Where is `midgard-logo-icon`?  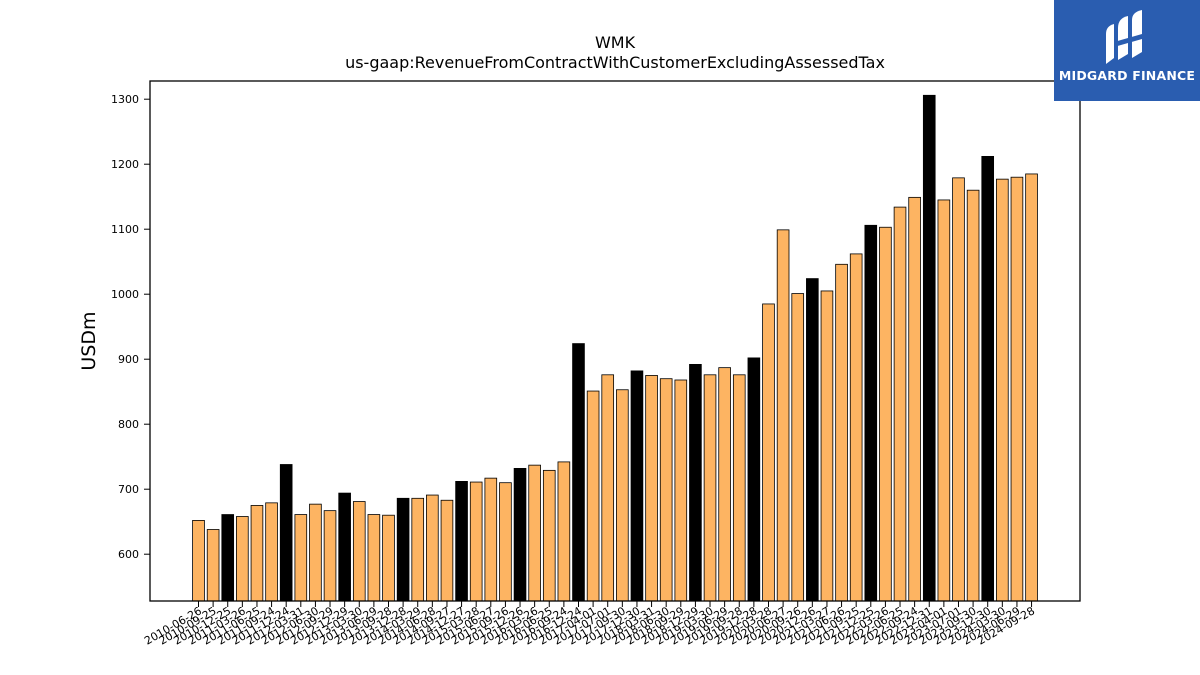 midgard-logo-icon is located at coordinates (1124, 37).